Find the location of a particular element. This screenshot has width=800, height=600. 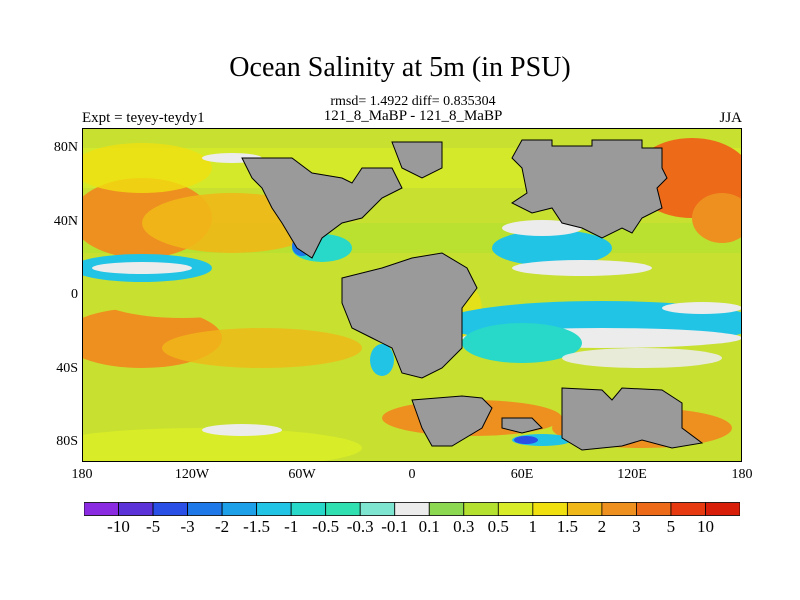

colorbar-label: 1.5 is located at coordinates (567, 526).